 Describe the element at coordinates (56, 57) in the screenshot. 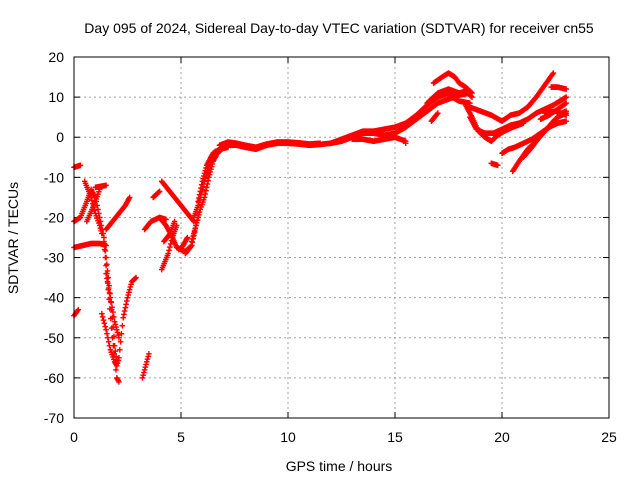

I see `y-tick-label: 20` at that location.